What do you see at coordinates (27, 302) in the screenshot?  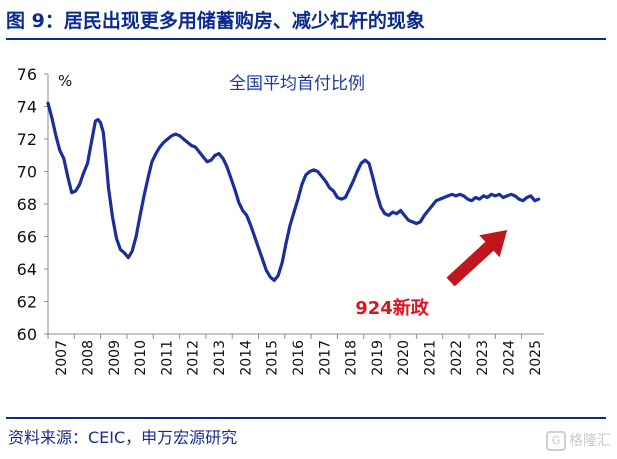 I see `y-tick-label: 62` at bounding box center [27, 302].